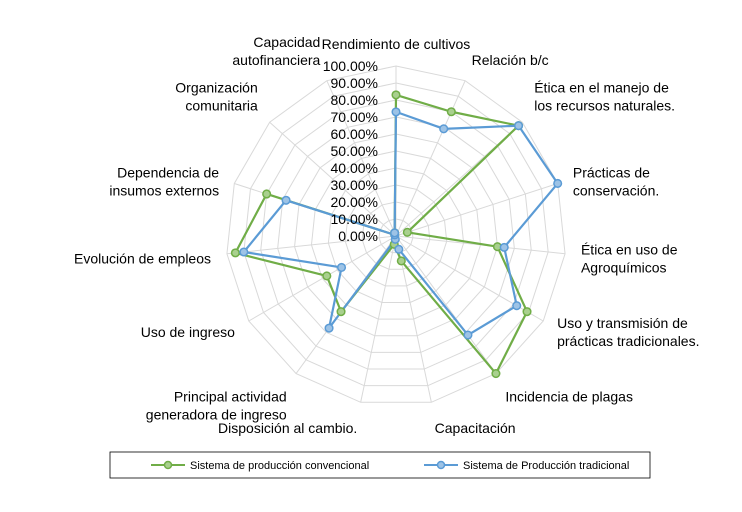 The width and height of the screenshot is (742, 512). I want to click on legend-label: Sistema de producción convencional, so click(279, 466).